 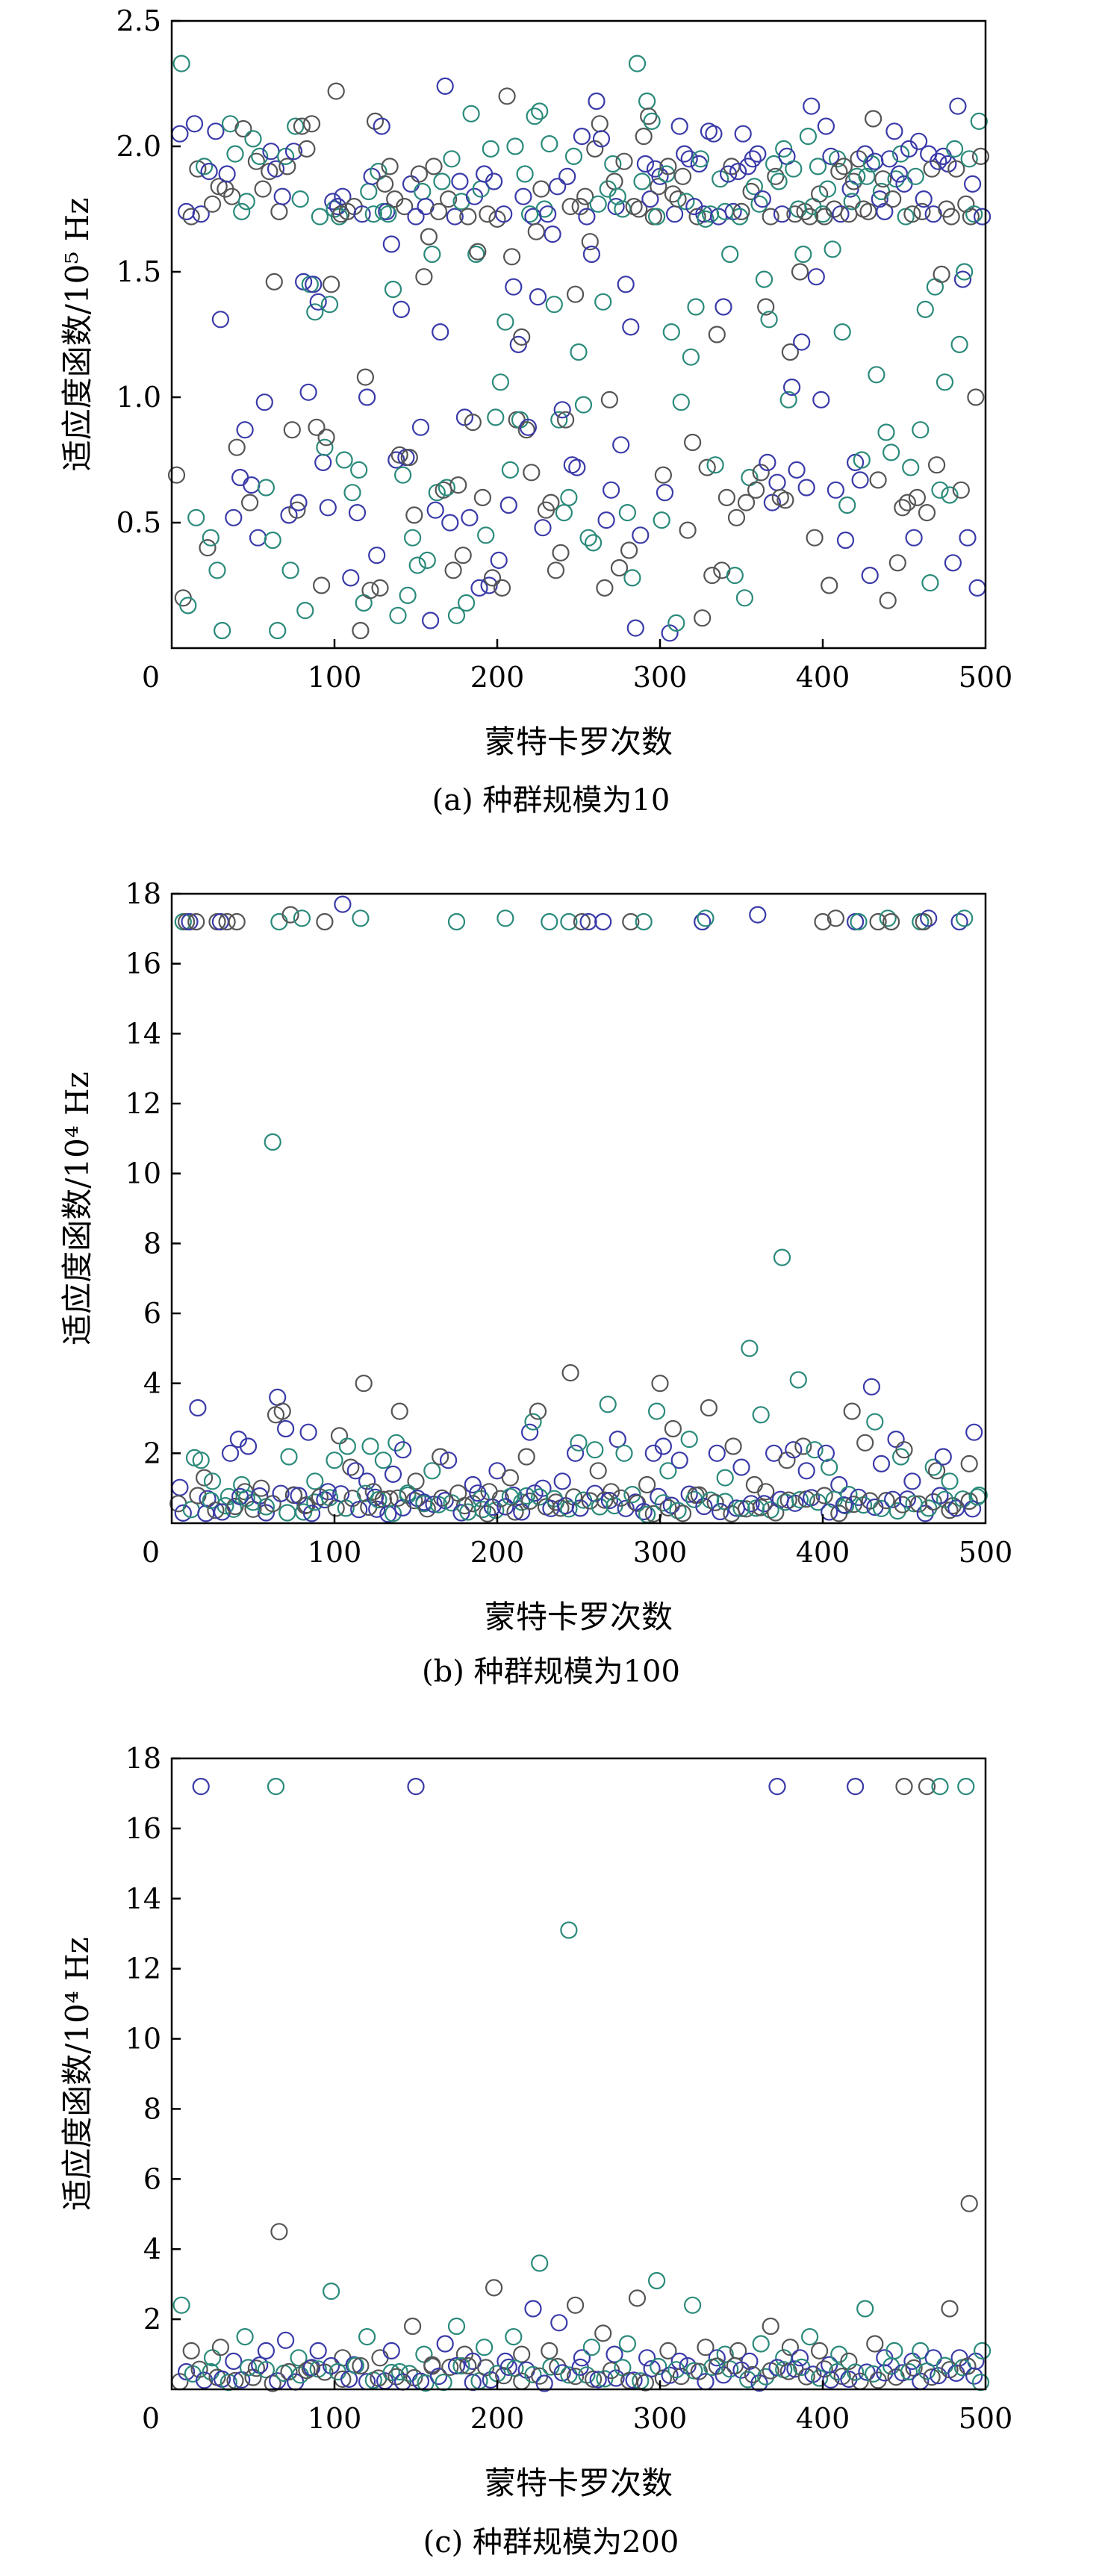 What do you see at coordinates (143, 1033) in the screenshot?
I see `y-tick-label: 14` at bounding box center [143, 1033].